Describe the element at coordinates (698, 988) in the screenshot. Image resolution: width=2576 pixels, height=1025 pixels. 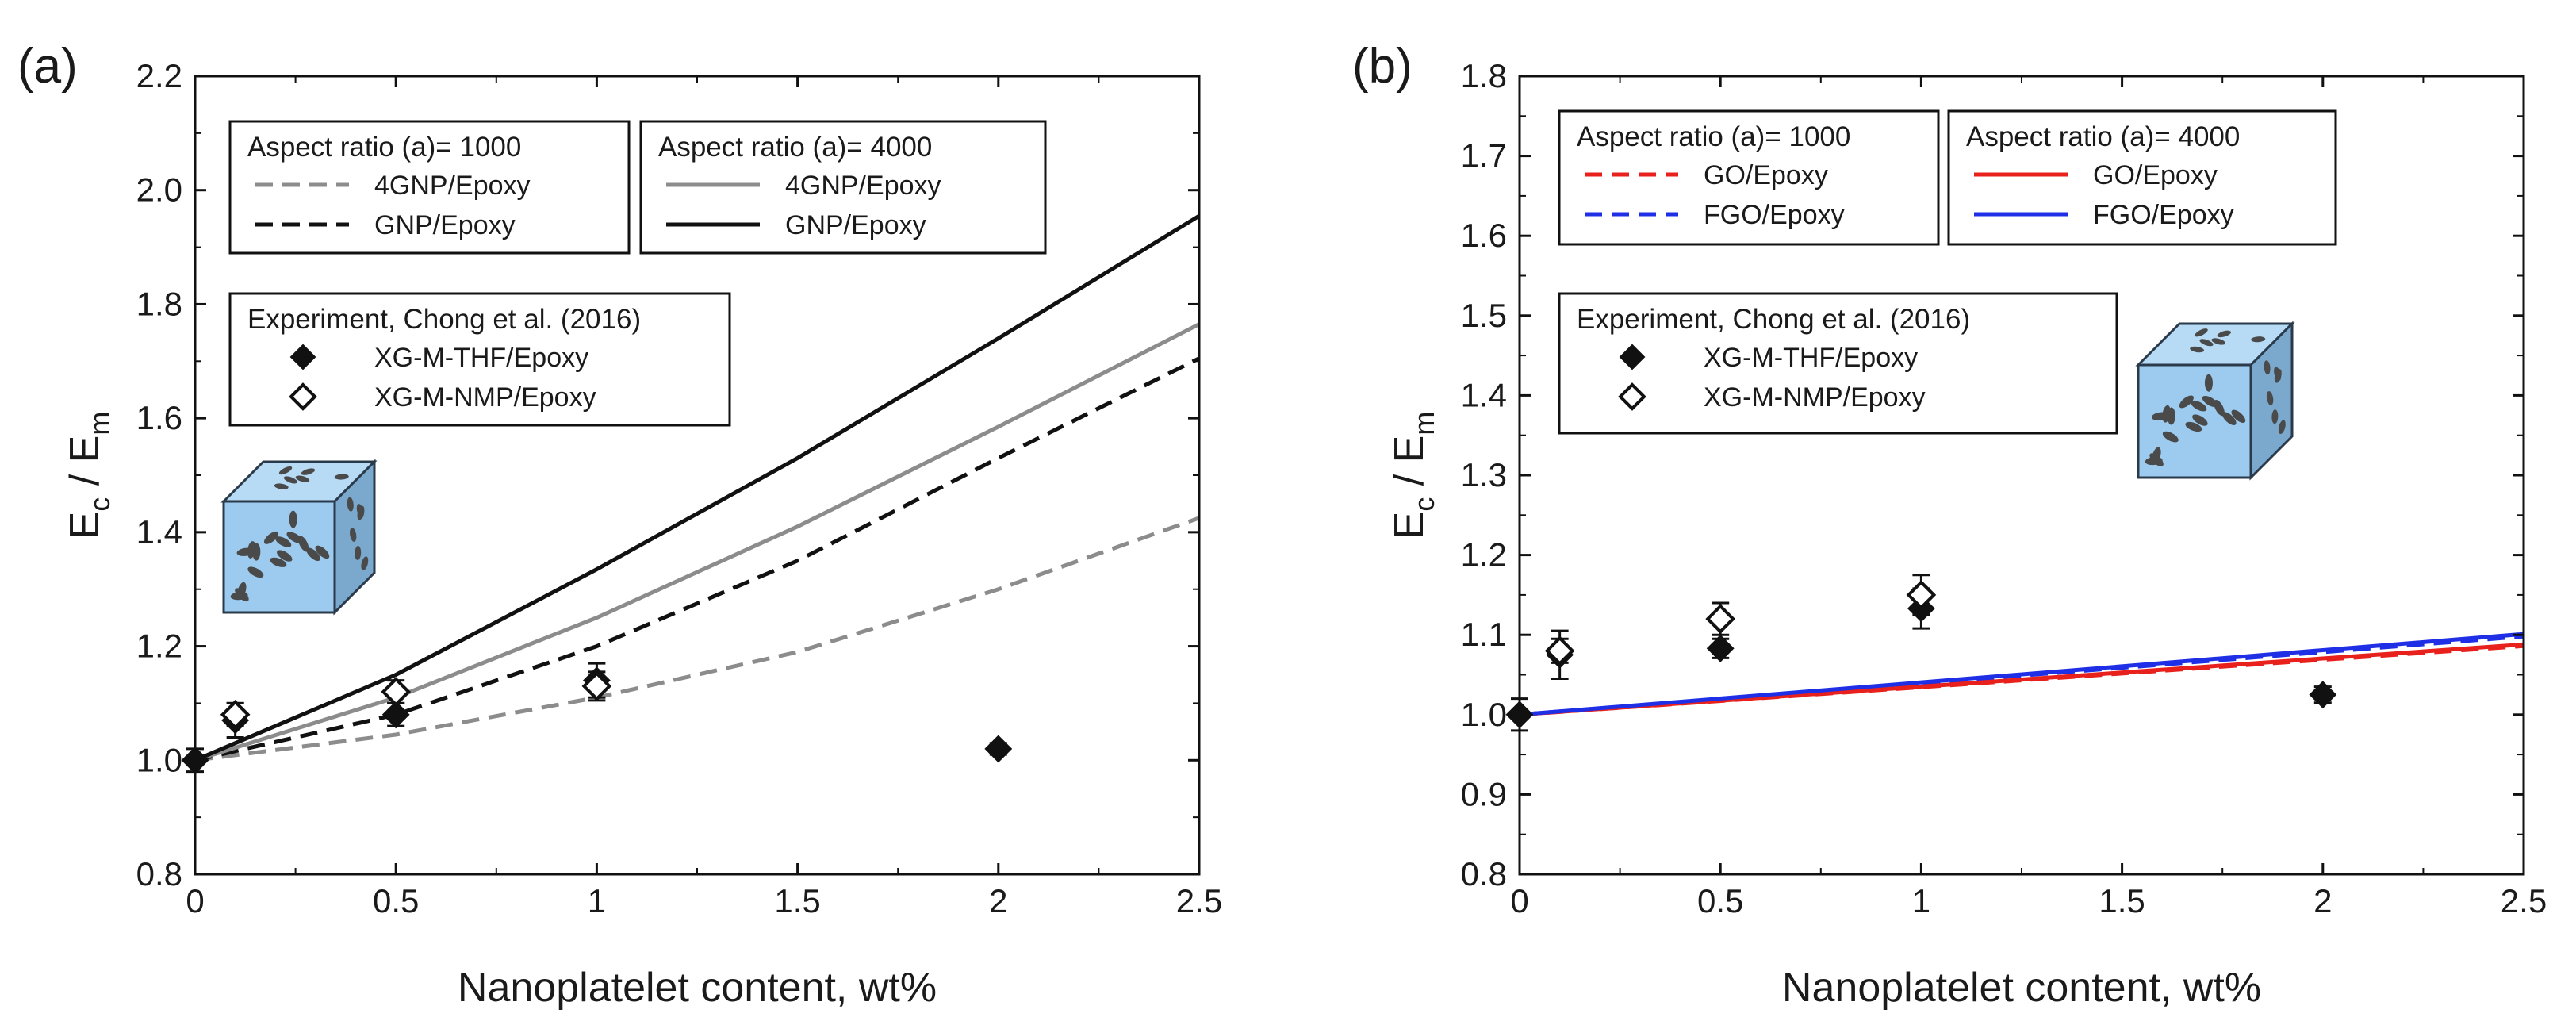
I see `panel-a-xaxis-title: Nanoplatelet content, wt%` at that location.